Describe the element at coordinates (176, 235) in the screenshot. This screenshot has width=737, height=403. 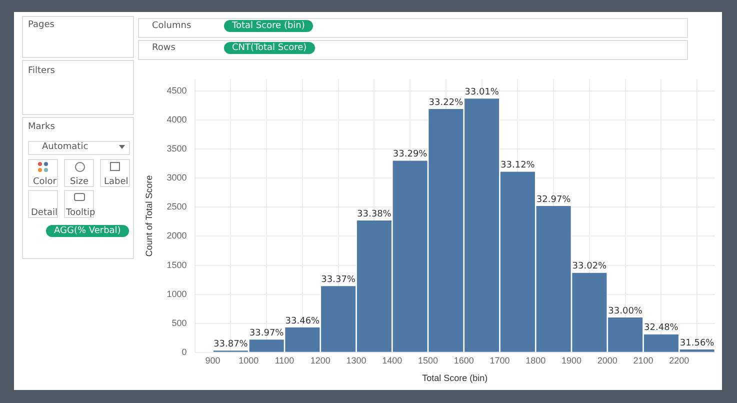
I see `y-tick-label: 2000` at that location.